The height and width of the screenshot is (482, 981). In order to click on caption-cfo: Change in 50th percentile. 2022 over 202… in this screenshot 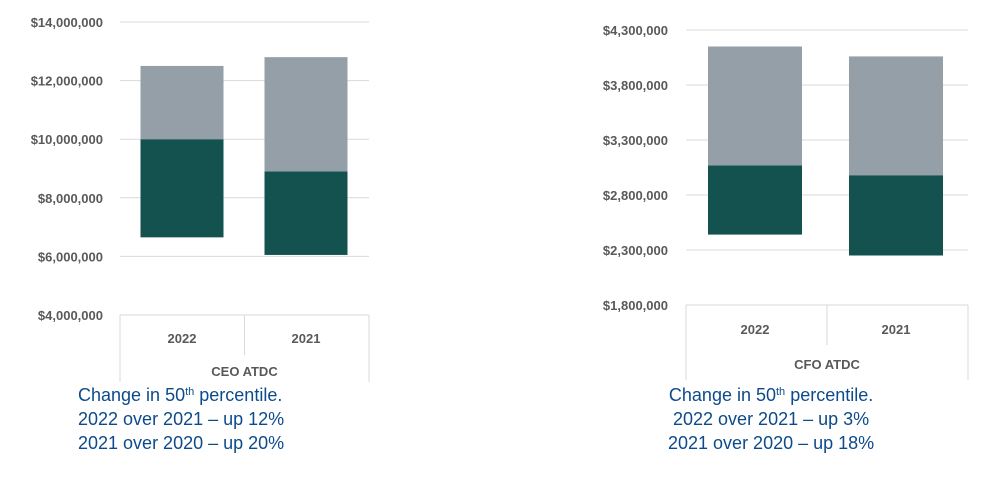, I will do `click(771, 419)`.